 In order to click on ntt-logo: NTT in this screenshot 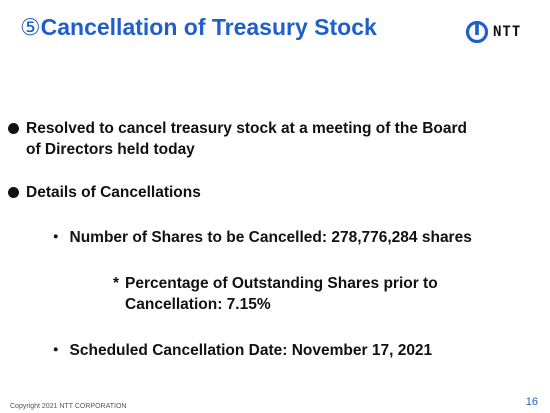, I will do `click(493, 32)`.